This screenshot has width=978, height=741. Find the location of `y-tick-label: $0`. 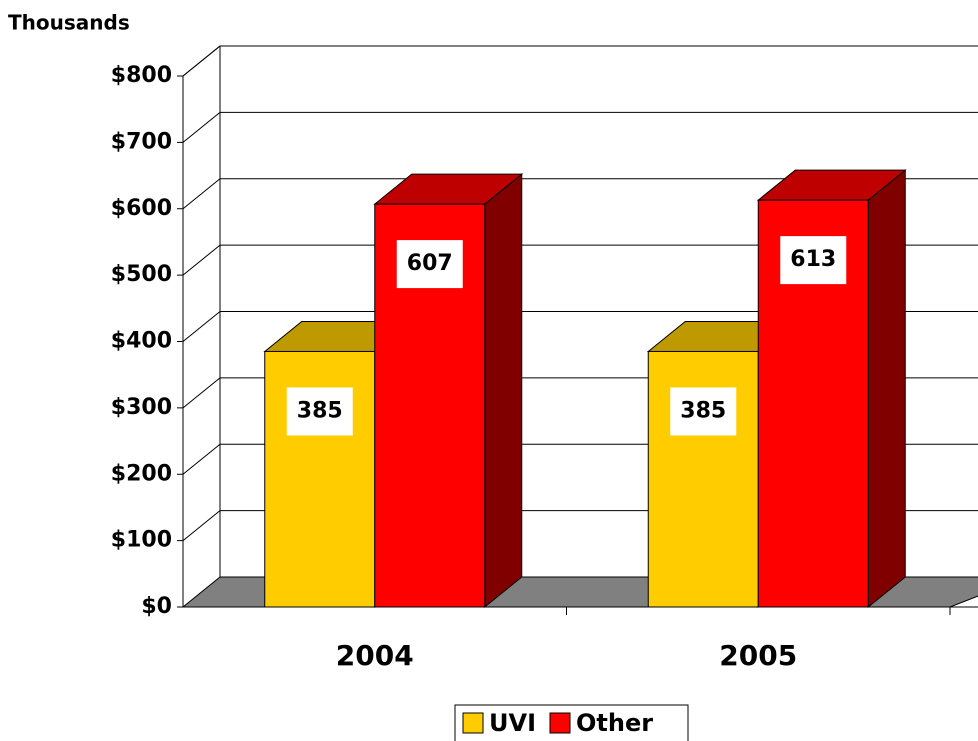

y-tick-label: $0 is located at coordinates (156, 606).